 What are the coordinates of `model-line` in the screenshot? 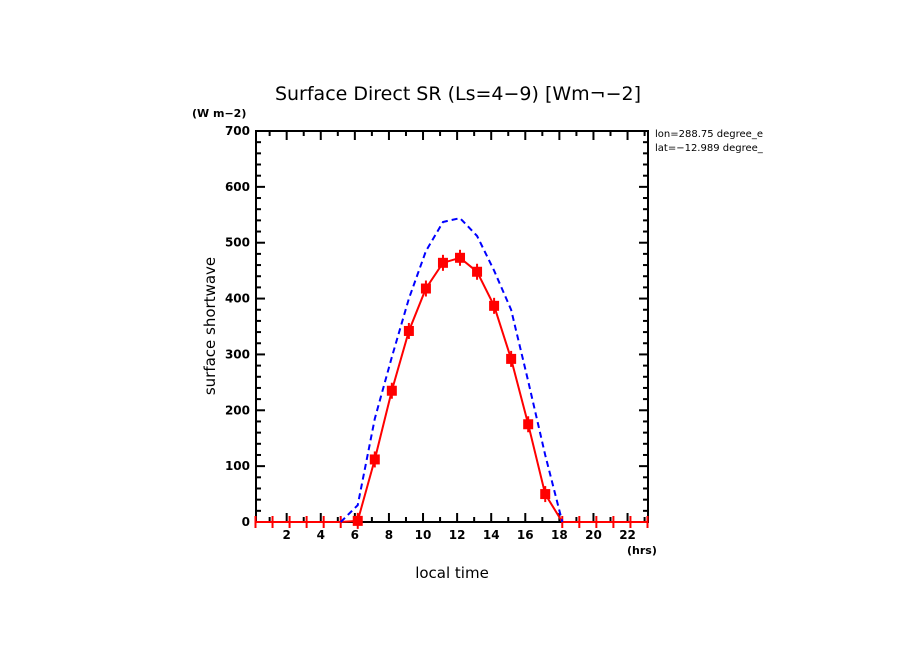 It's located at (451, 369).